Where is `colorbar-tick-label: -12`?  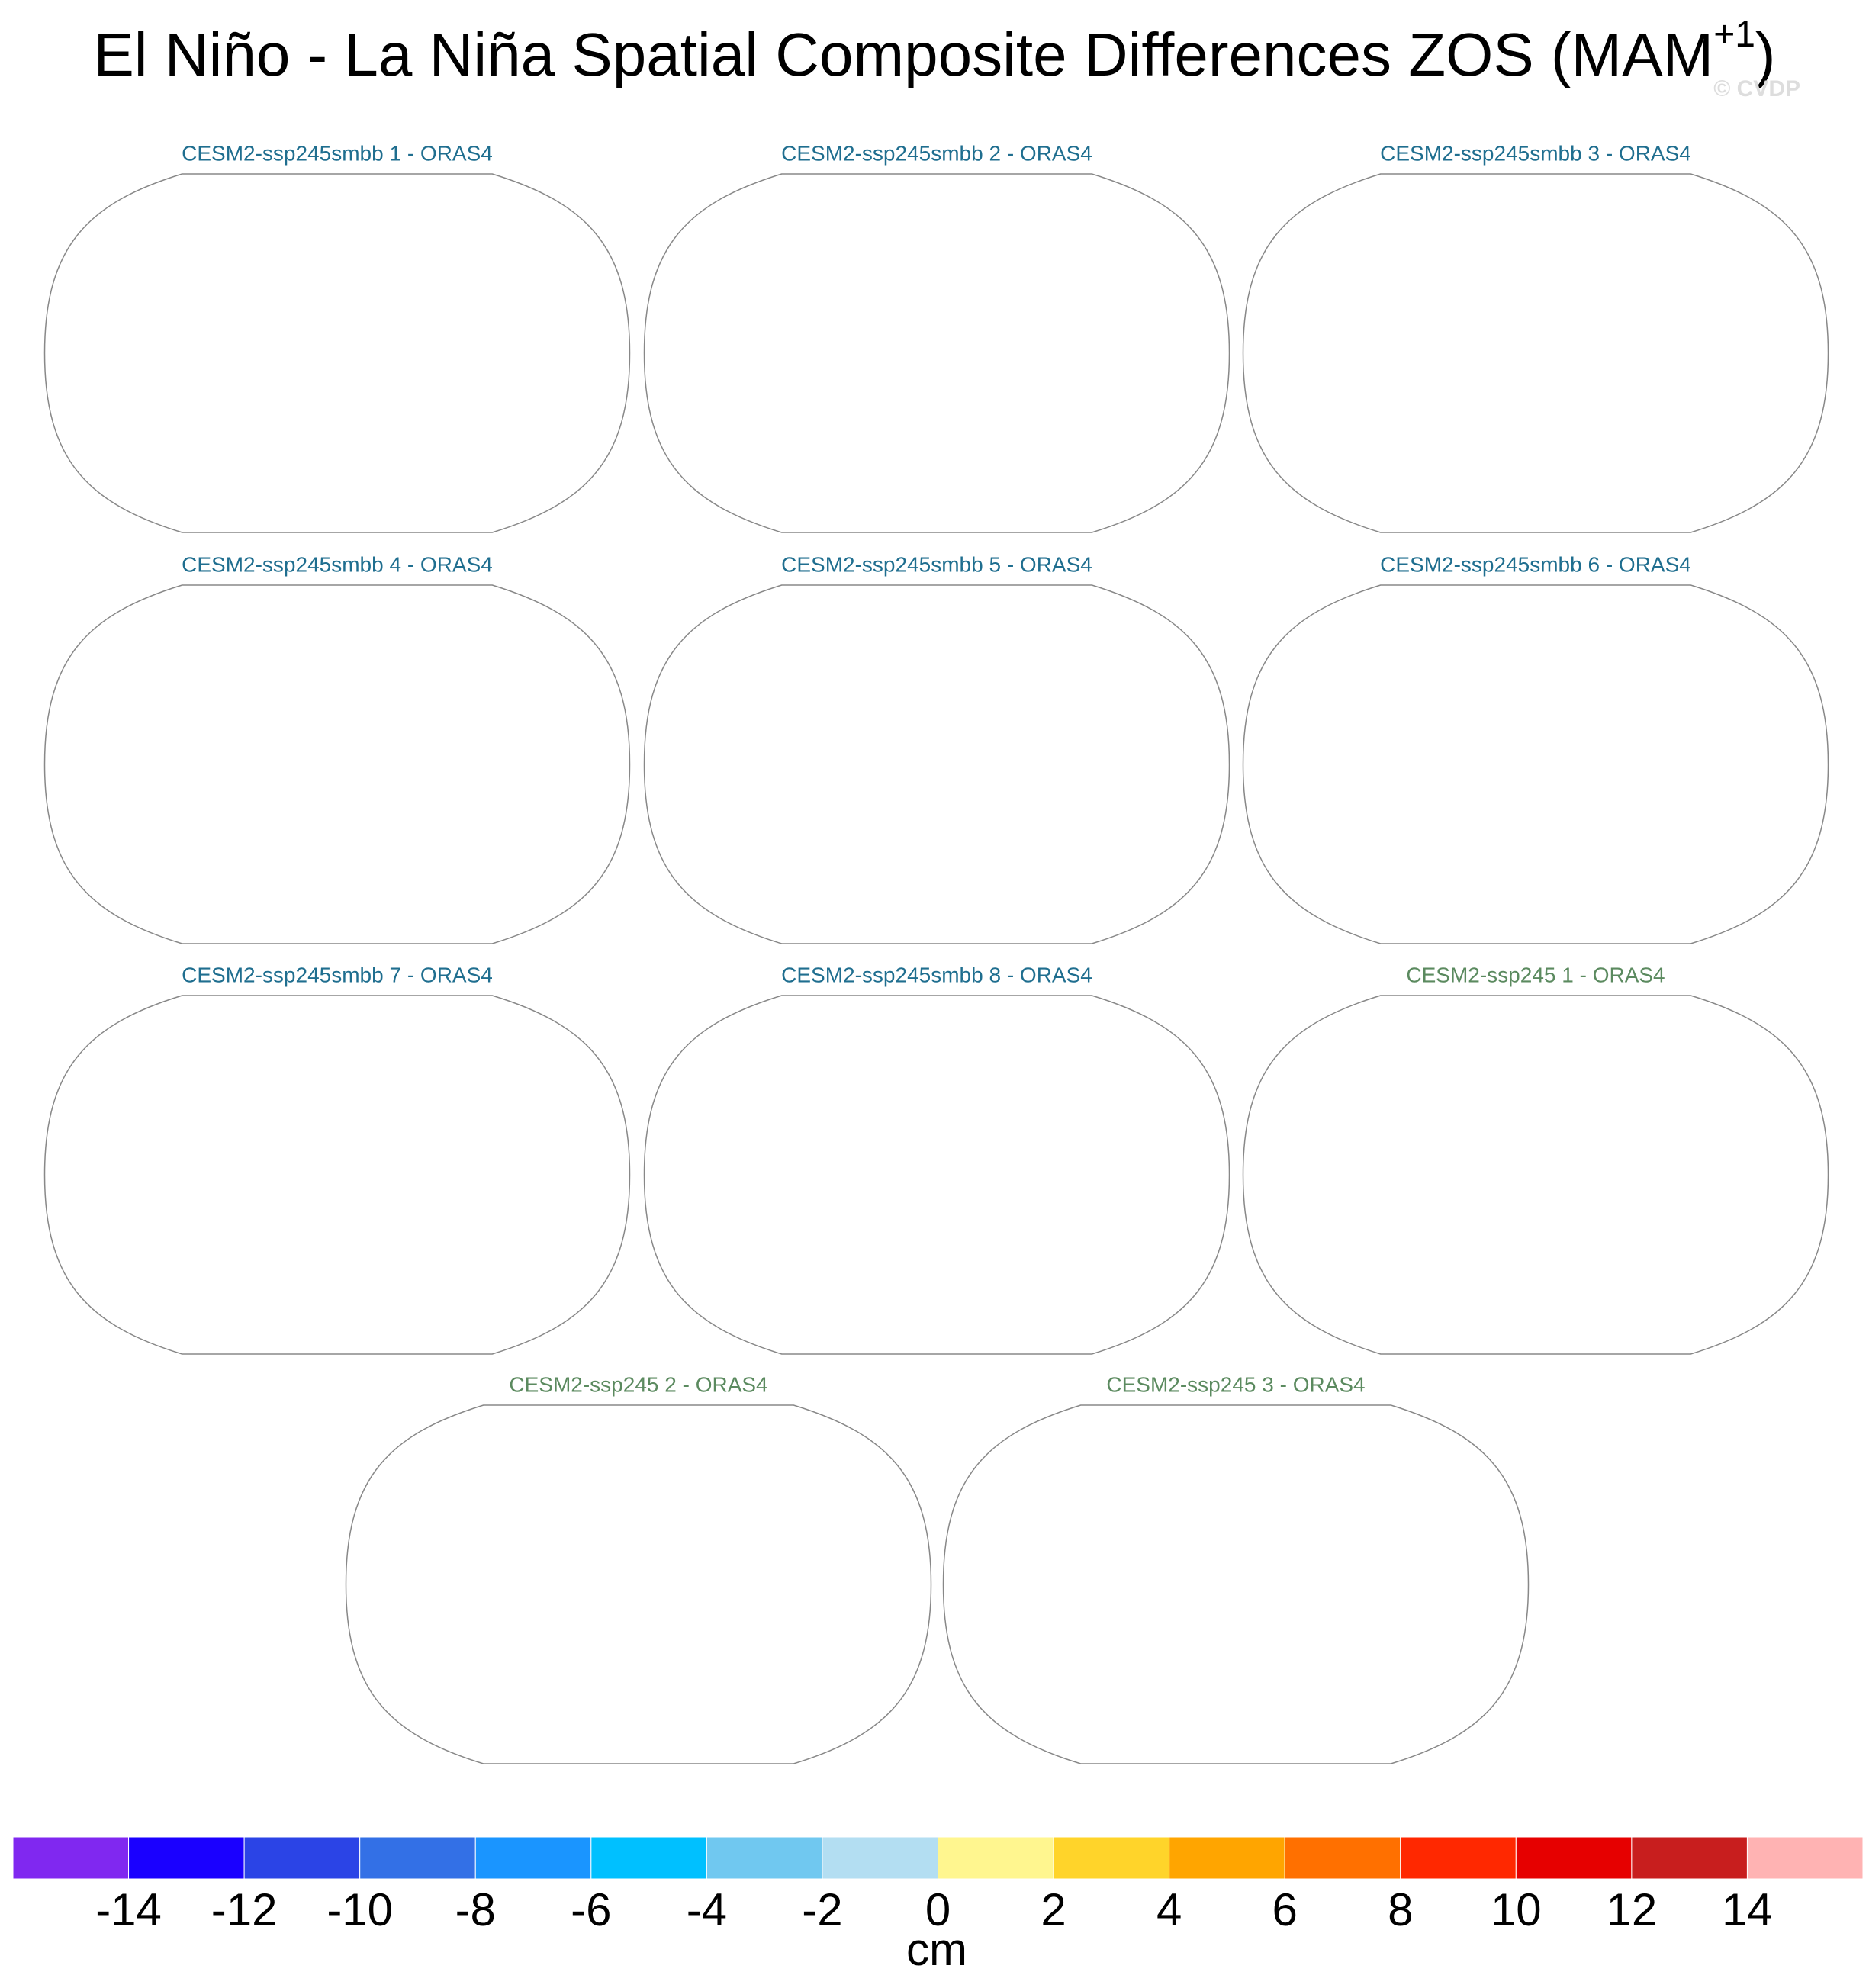 colorbar-tick-label: -12 is located at coordinates (245, 1909).